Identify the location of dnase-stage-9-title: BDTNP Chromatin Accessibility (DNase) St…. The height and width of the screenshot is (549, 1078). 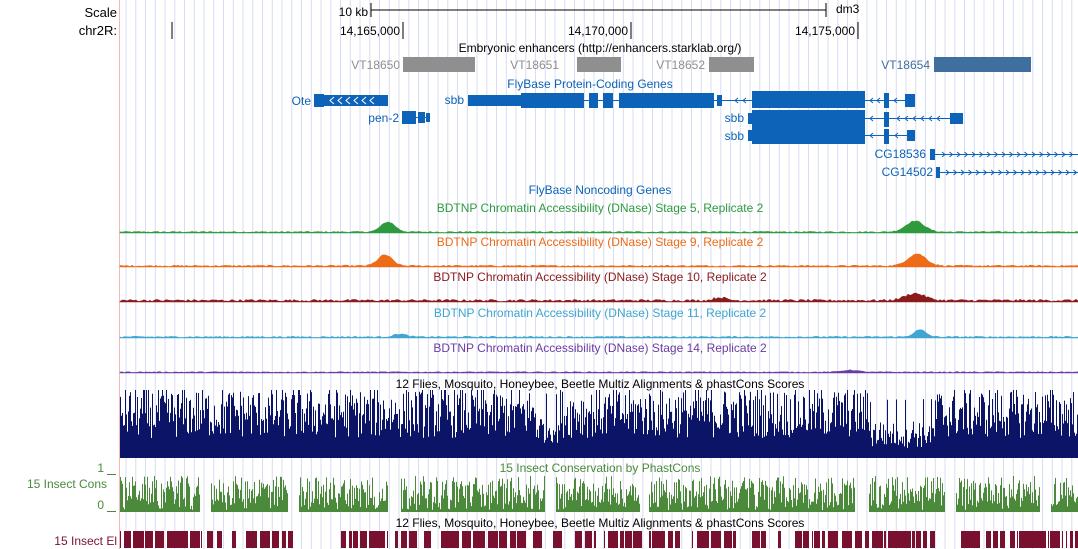
(600, 242).